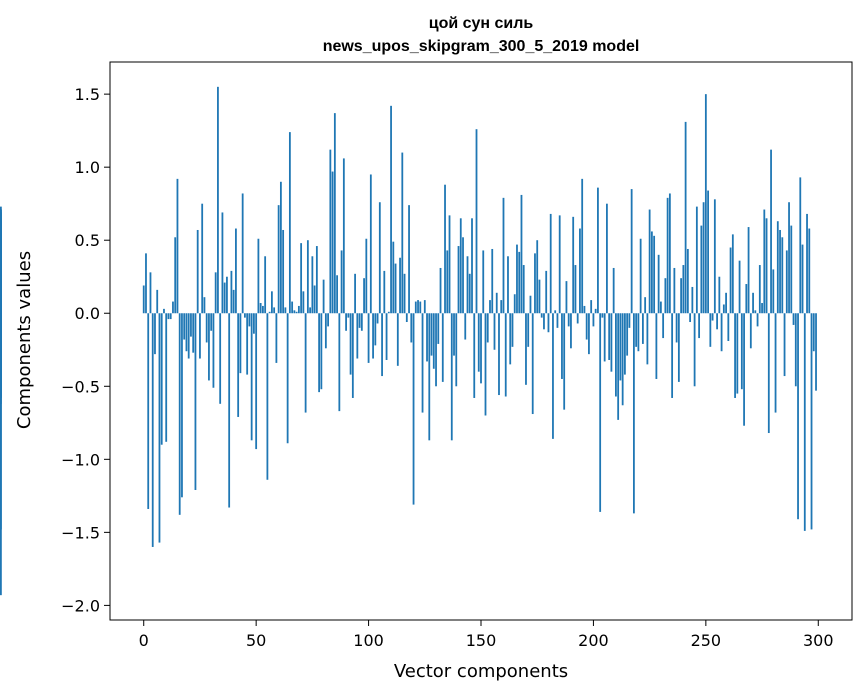 The width and height of the screenshot is (867, 696). Describe the element at coordinates (87, 313) in the screenshot. I see `y-tick-label: 0.0` at that location.